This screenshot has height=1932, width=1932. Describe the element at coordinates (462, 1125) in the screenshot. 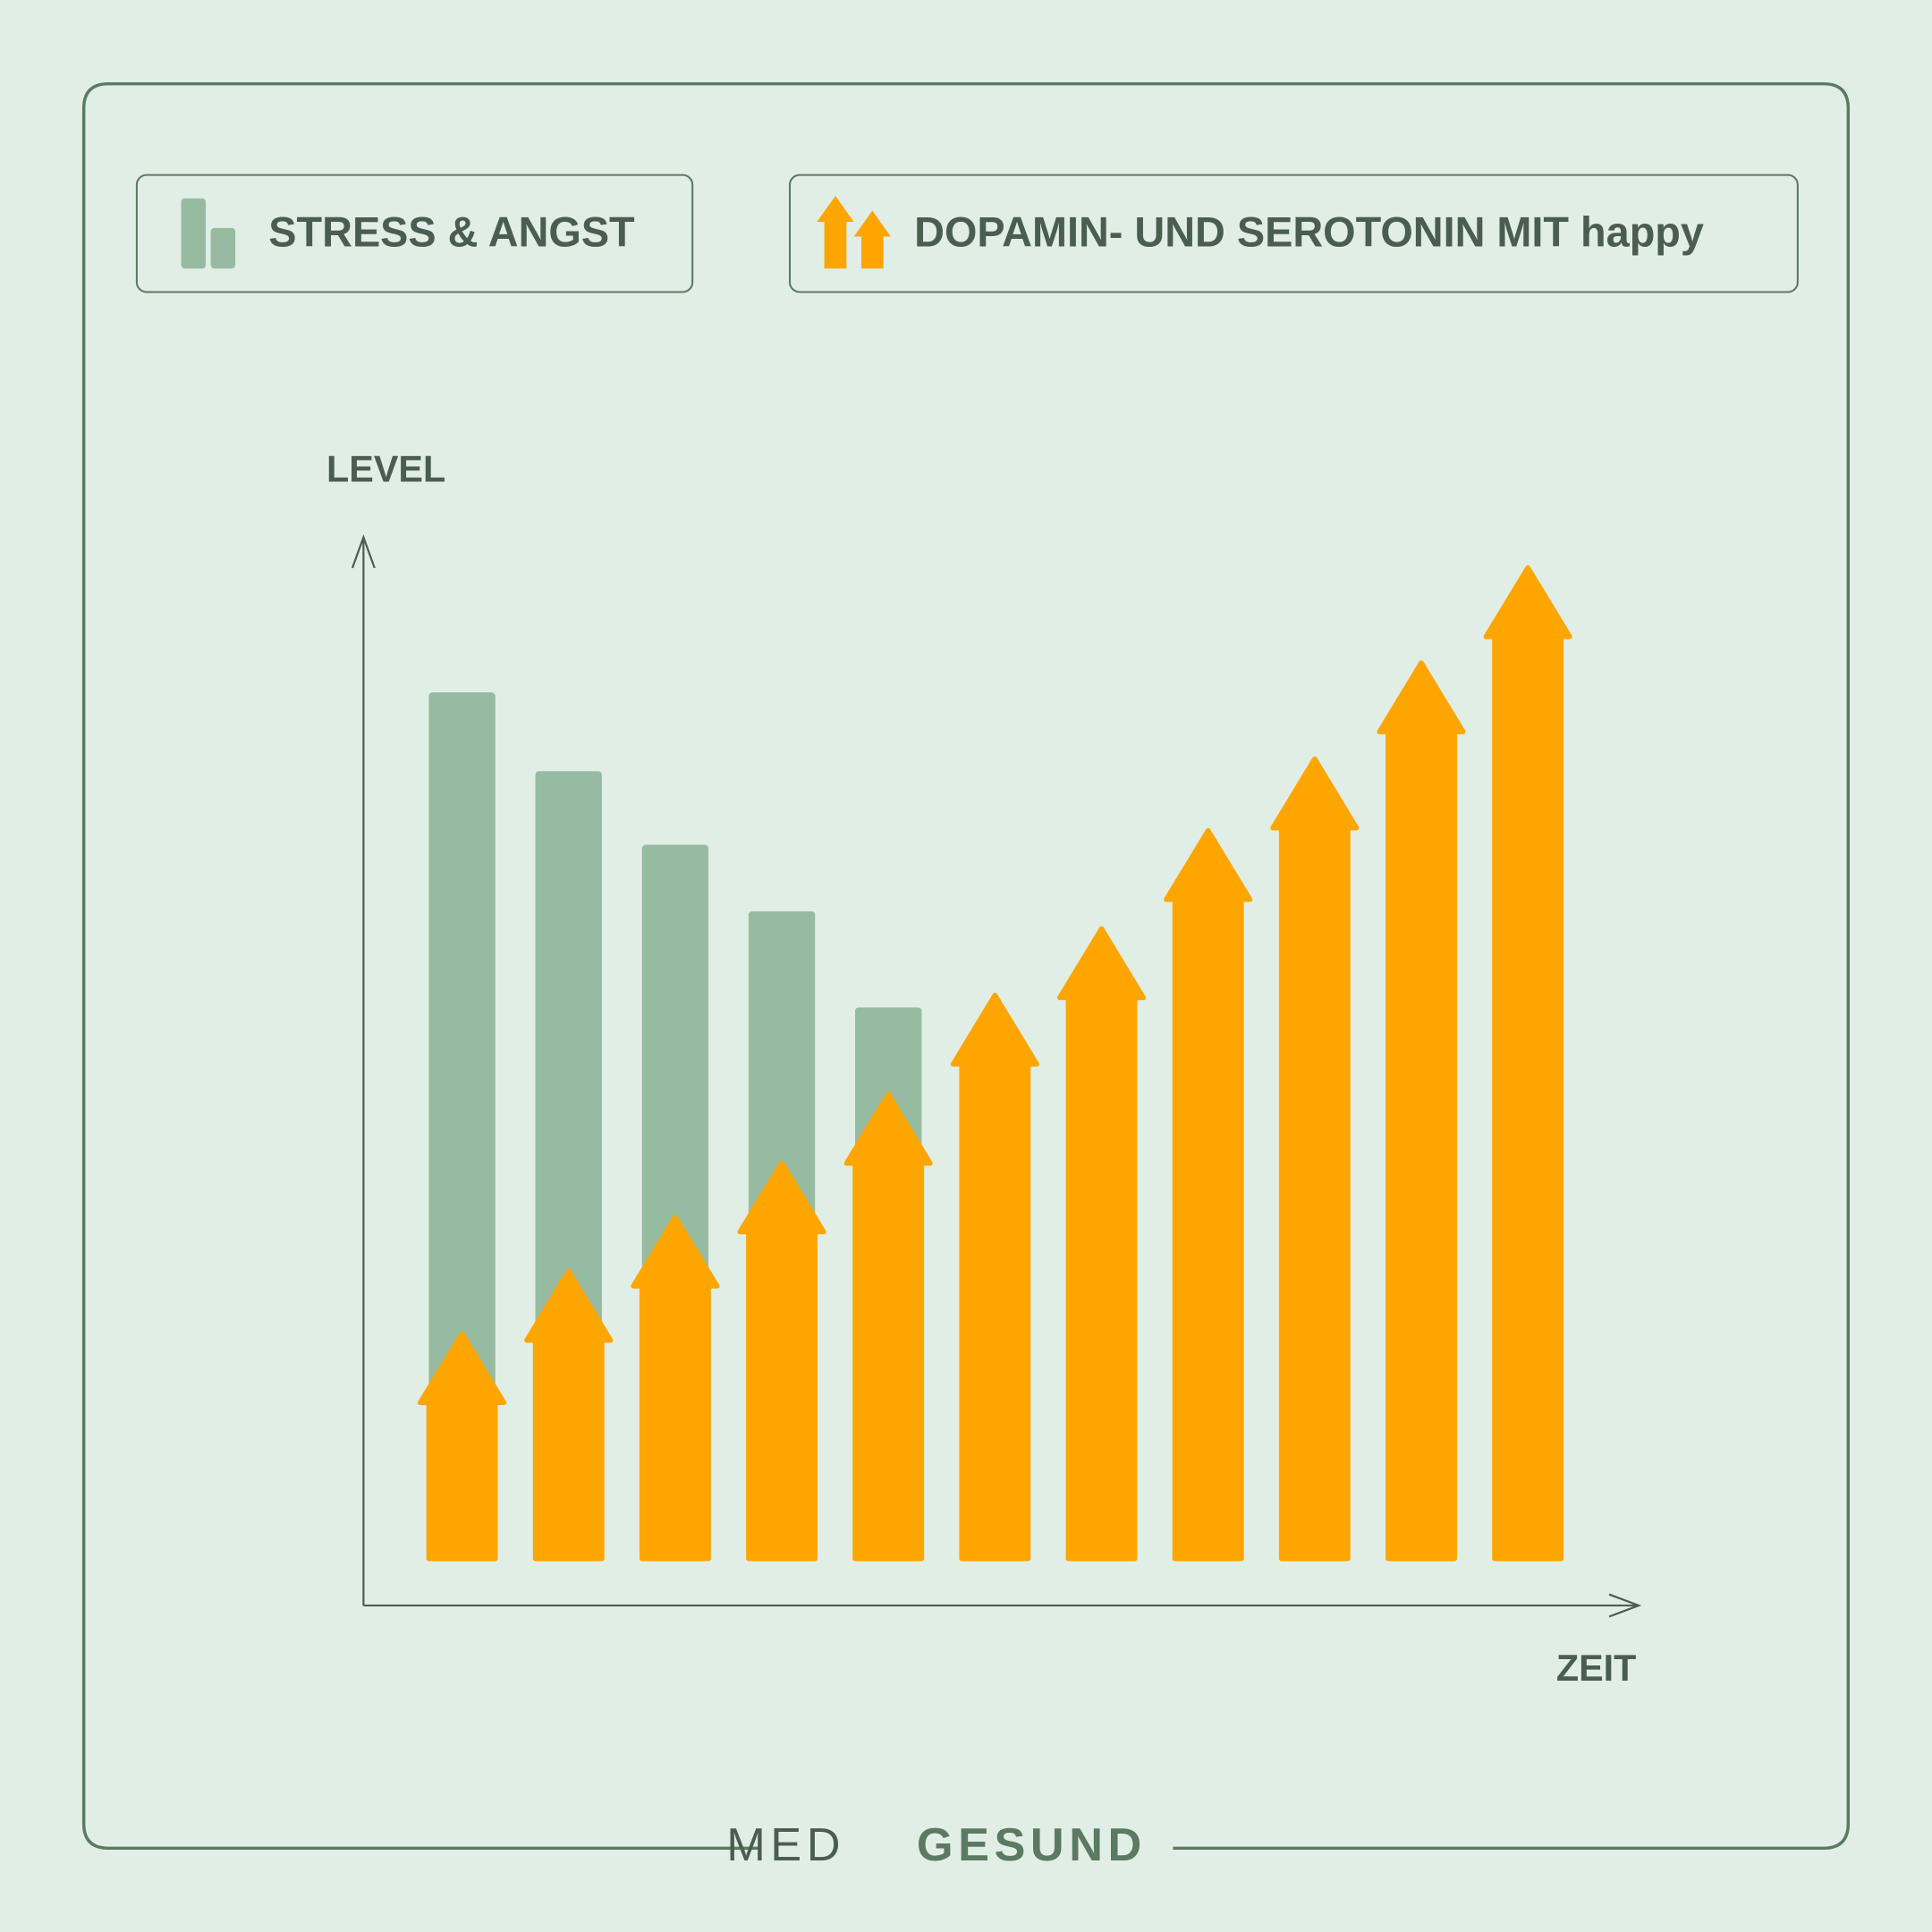

I see `stress-bar` at that location.